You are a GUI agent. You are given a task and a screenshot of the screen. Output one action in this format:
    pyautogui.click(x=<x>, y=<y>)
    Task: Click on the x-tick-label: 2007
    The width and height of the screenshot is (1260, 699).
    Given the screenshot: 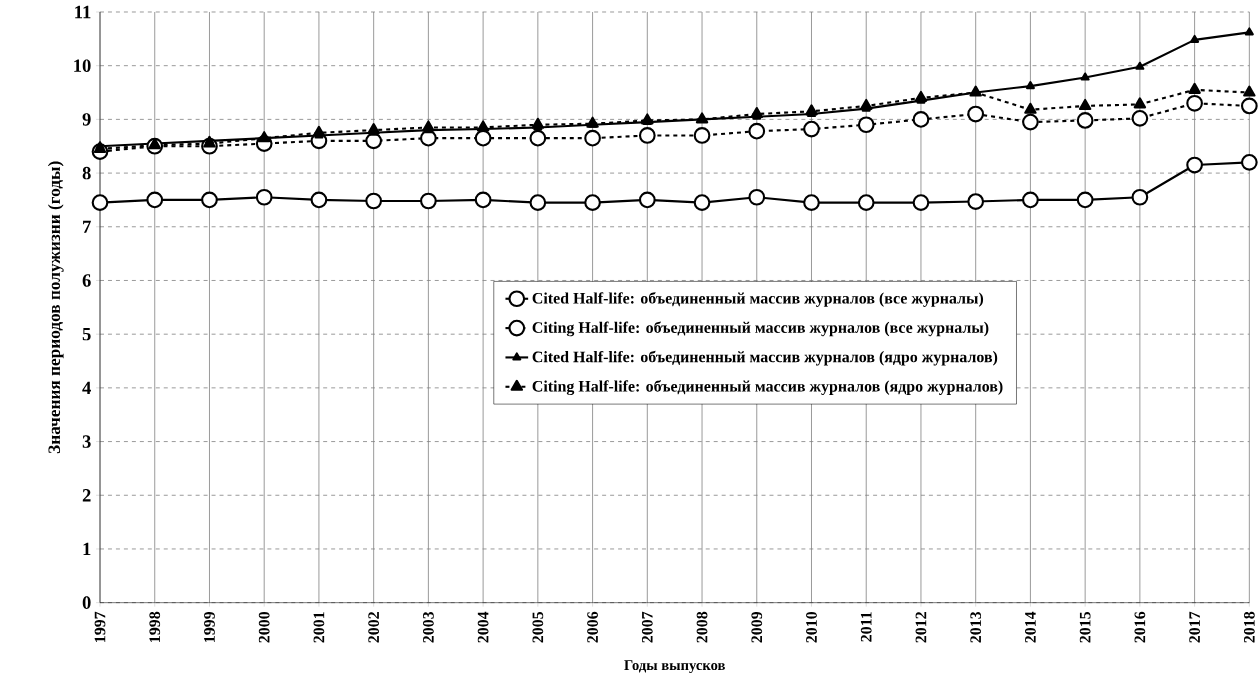 What is the action you would take?
    pyautogui.click(x=647, y=627)
    